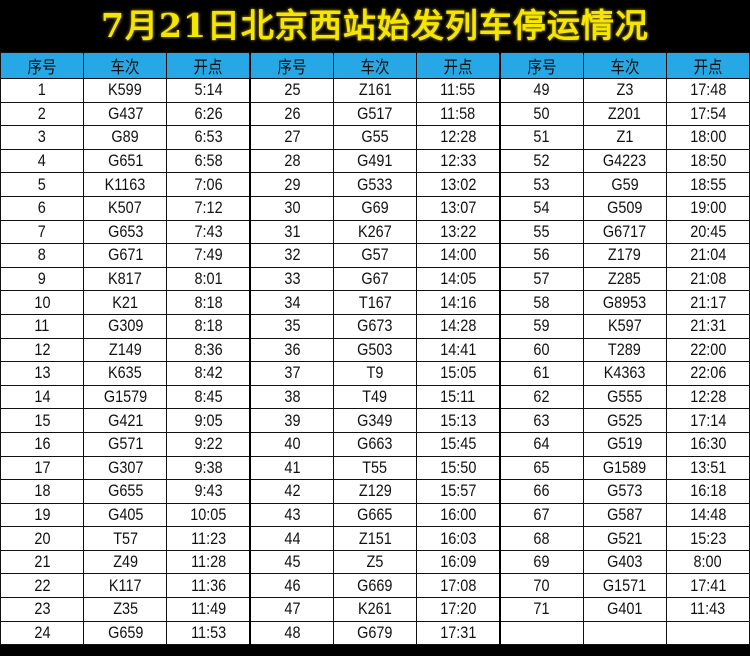 The width and height of the screenshot is (750, 656). What do you see at coordinates (291, 420) in the screenshot?
I see `cell-index: 39` at bounding box center [291, 420].